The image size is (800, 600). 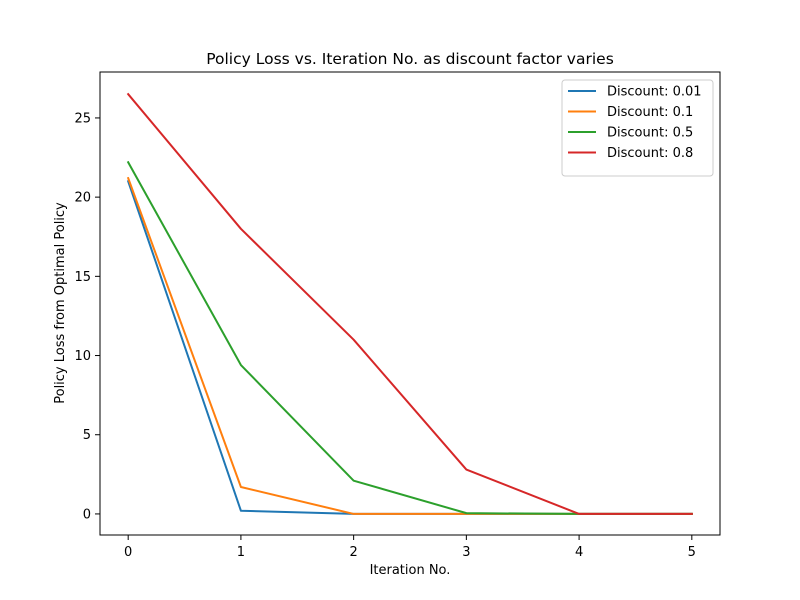 What do you see at coordinates (87, 435) in the screenshot?
I see `y-tick-label: 5` at bounding box center [87, 435].